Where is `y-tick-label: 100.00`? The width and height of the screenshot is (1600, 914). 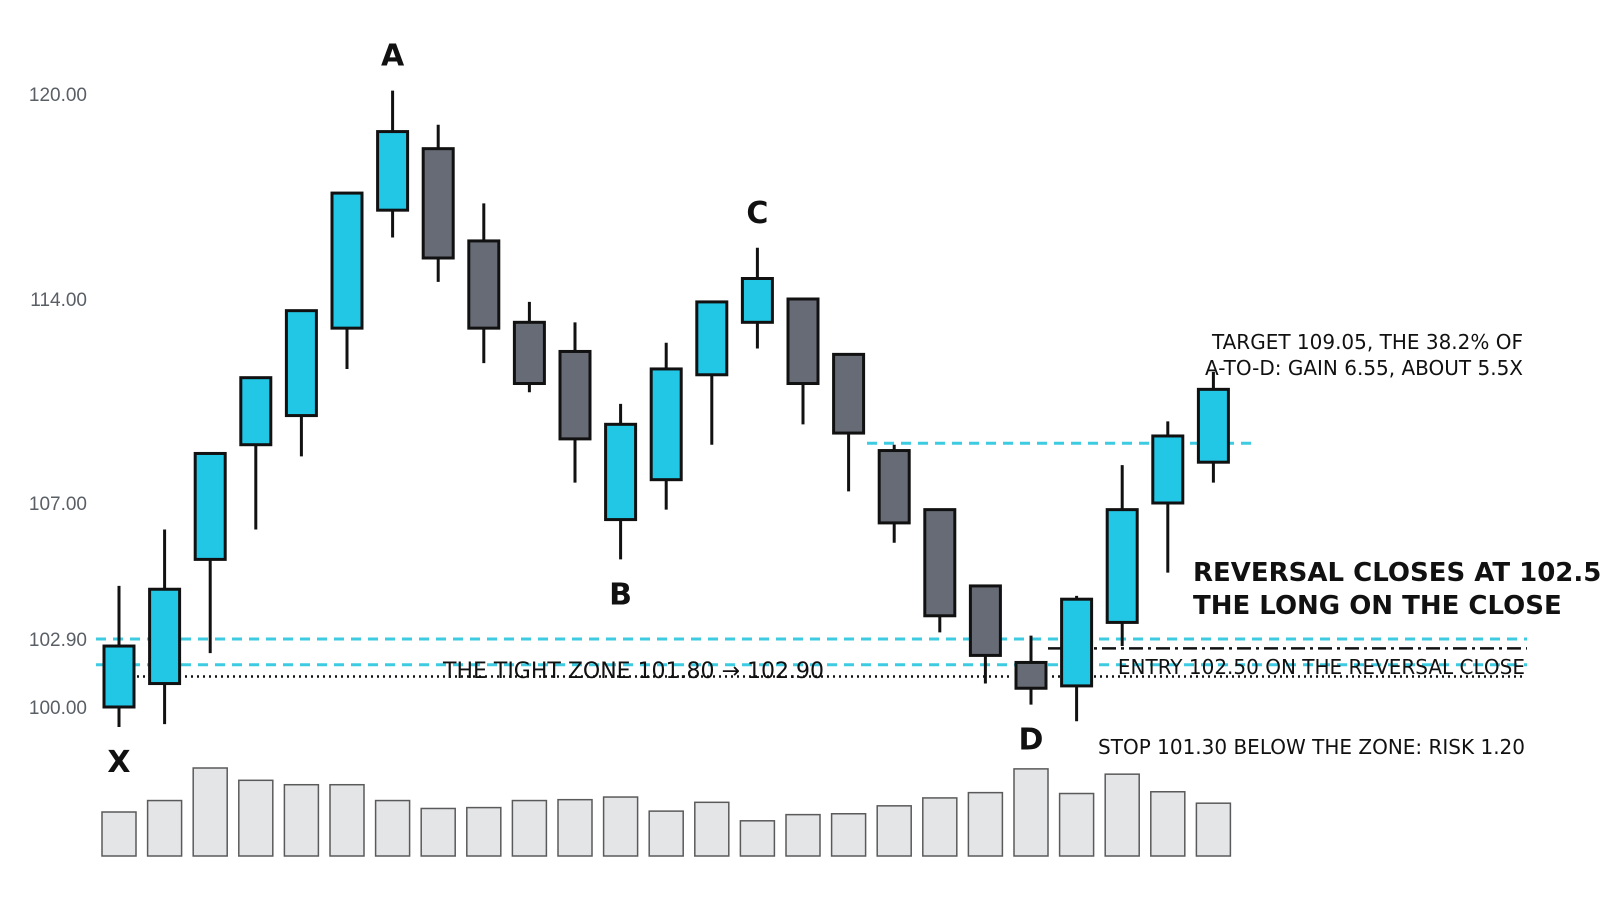
y-tick-label: 100.00 is located at coordinates (58, 708).